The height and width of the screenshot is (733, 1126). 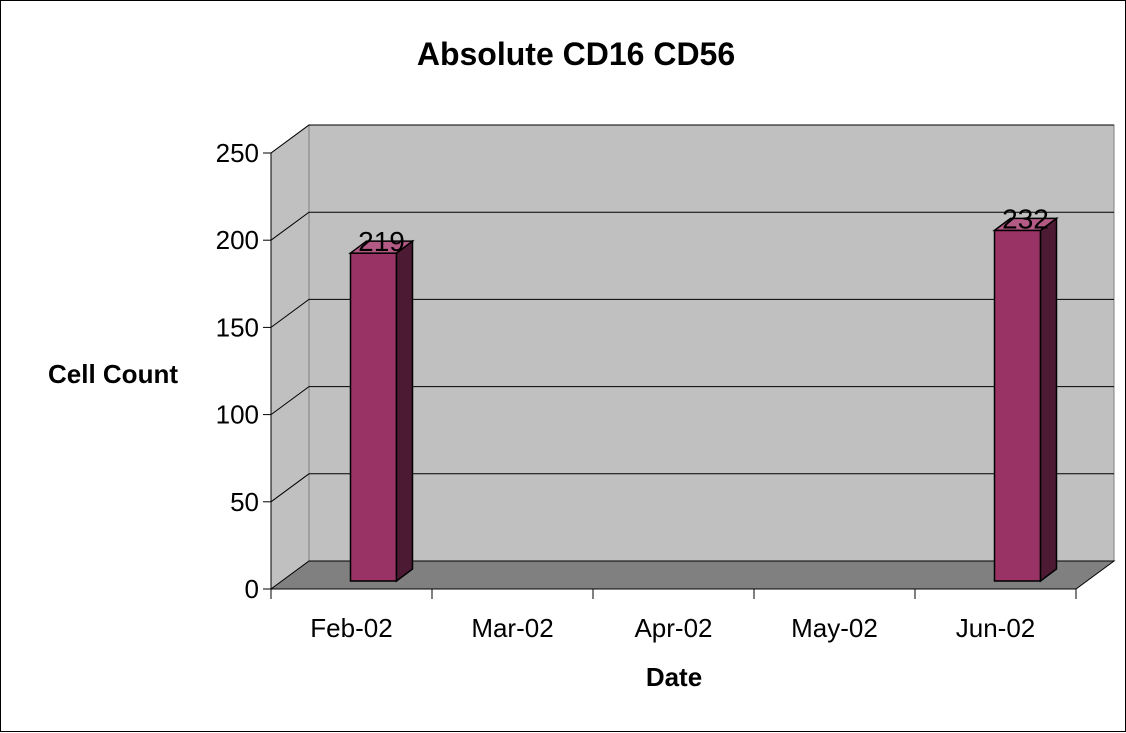 What do you see at coordinates (512, 628) in the screenshot?
I see `x-tick-label: Mar-02` at bounding box center [512, 628].